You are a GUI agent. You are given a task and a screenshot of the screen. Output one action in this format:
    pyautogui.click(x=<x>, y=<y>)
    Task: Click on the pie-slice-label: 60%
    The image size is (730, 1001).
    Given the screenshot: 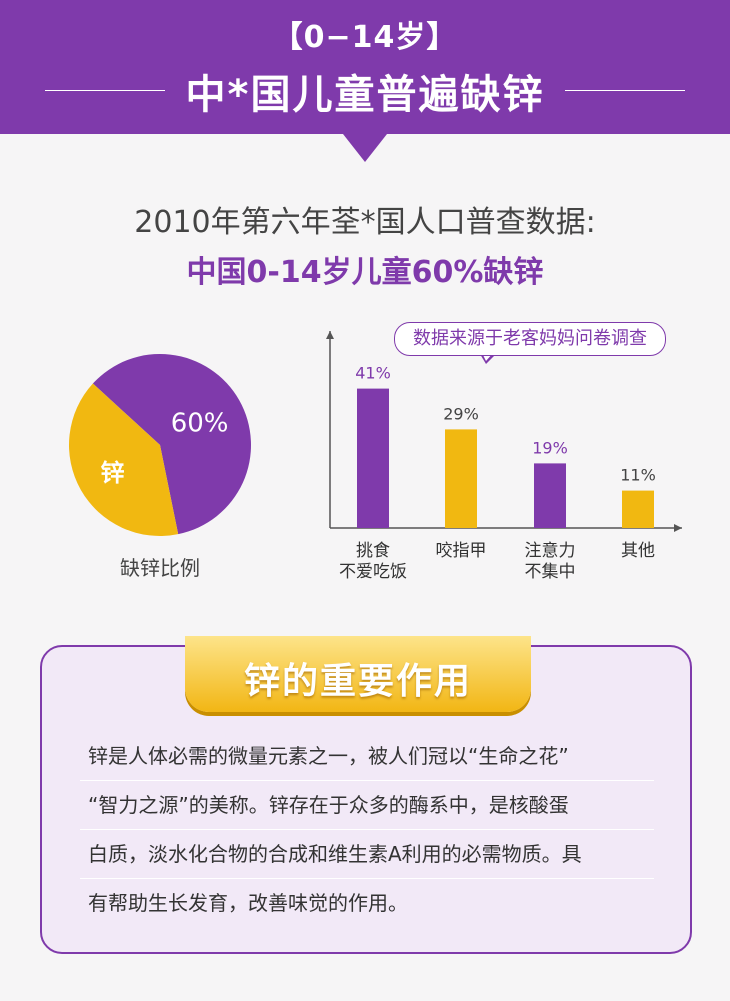 What is the action you would take?
    pyautogui.click(x=200, y=424)
    